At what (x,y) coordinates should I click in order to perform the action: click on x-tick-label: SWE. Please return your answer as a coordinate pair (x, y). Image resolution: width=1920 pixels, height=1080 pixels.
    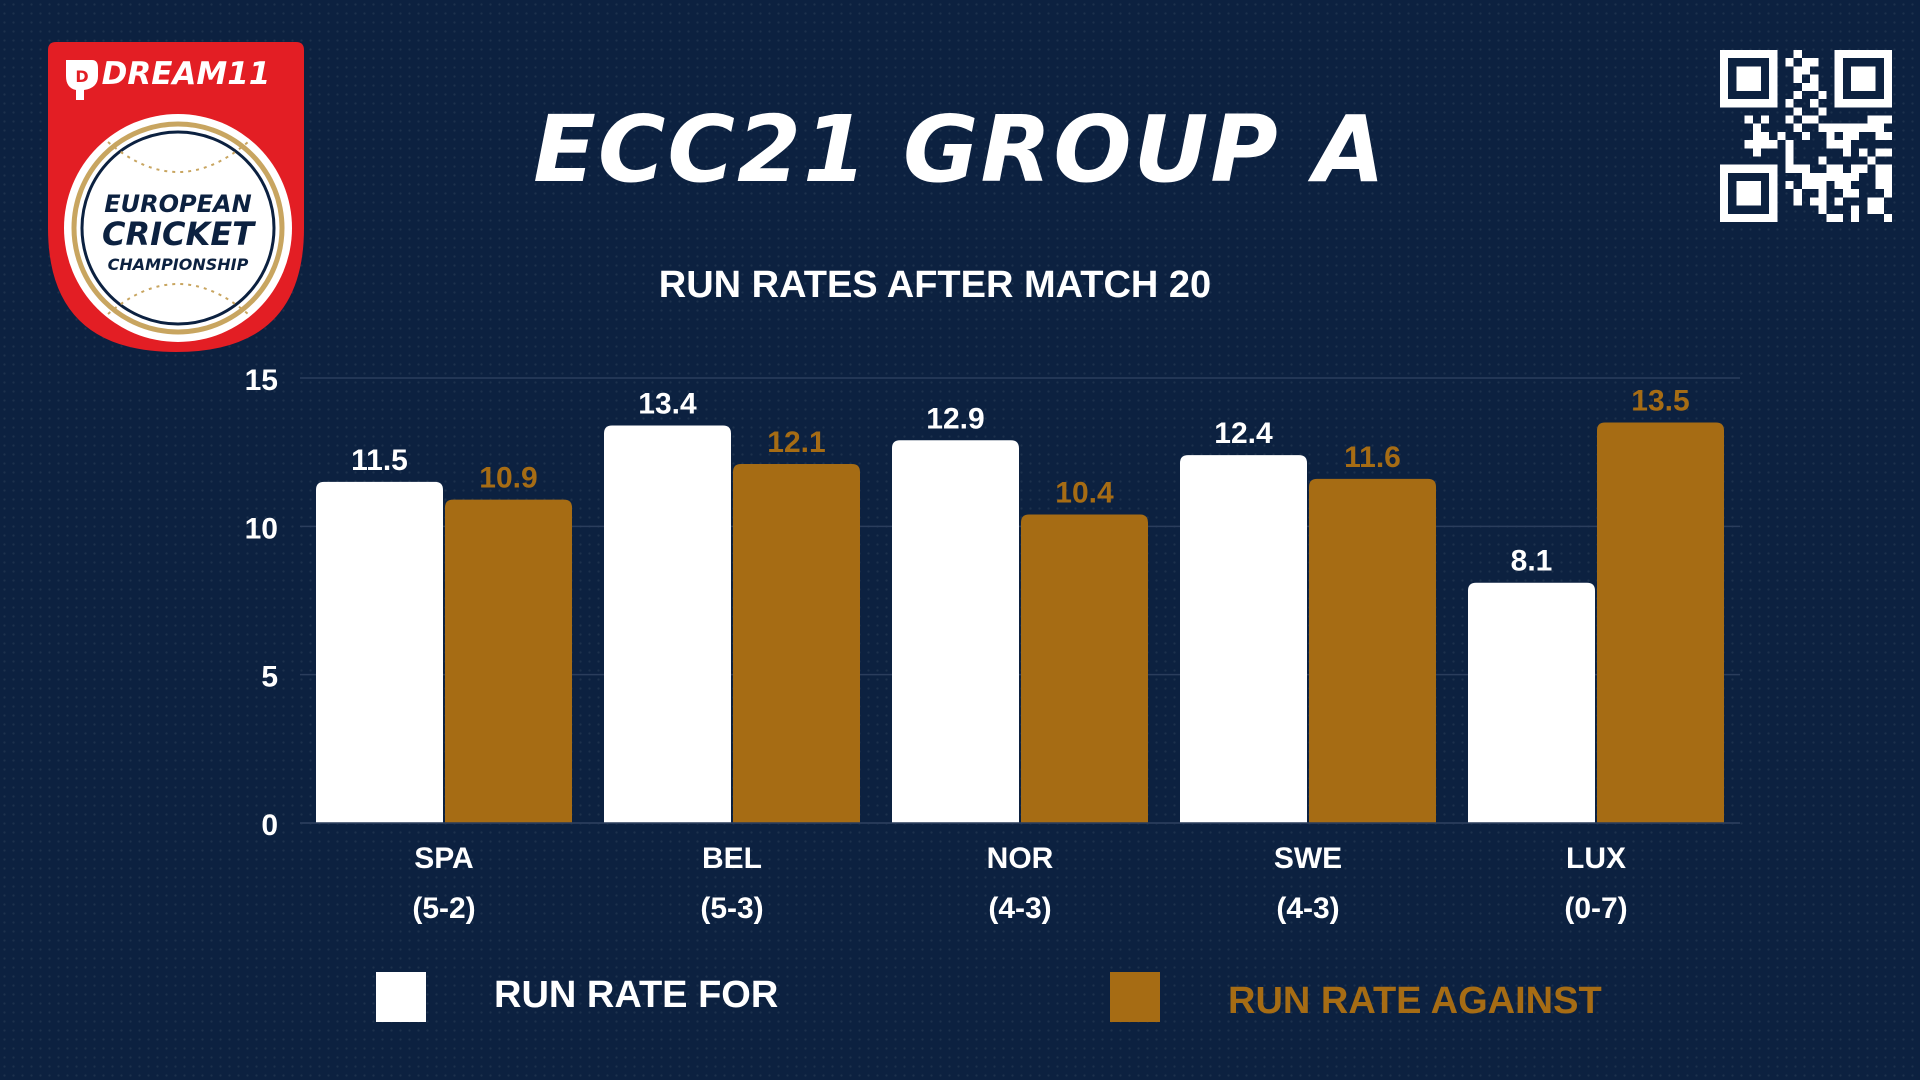
    Looking at the image, I should click on (1308, 858).